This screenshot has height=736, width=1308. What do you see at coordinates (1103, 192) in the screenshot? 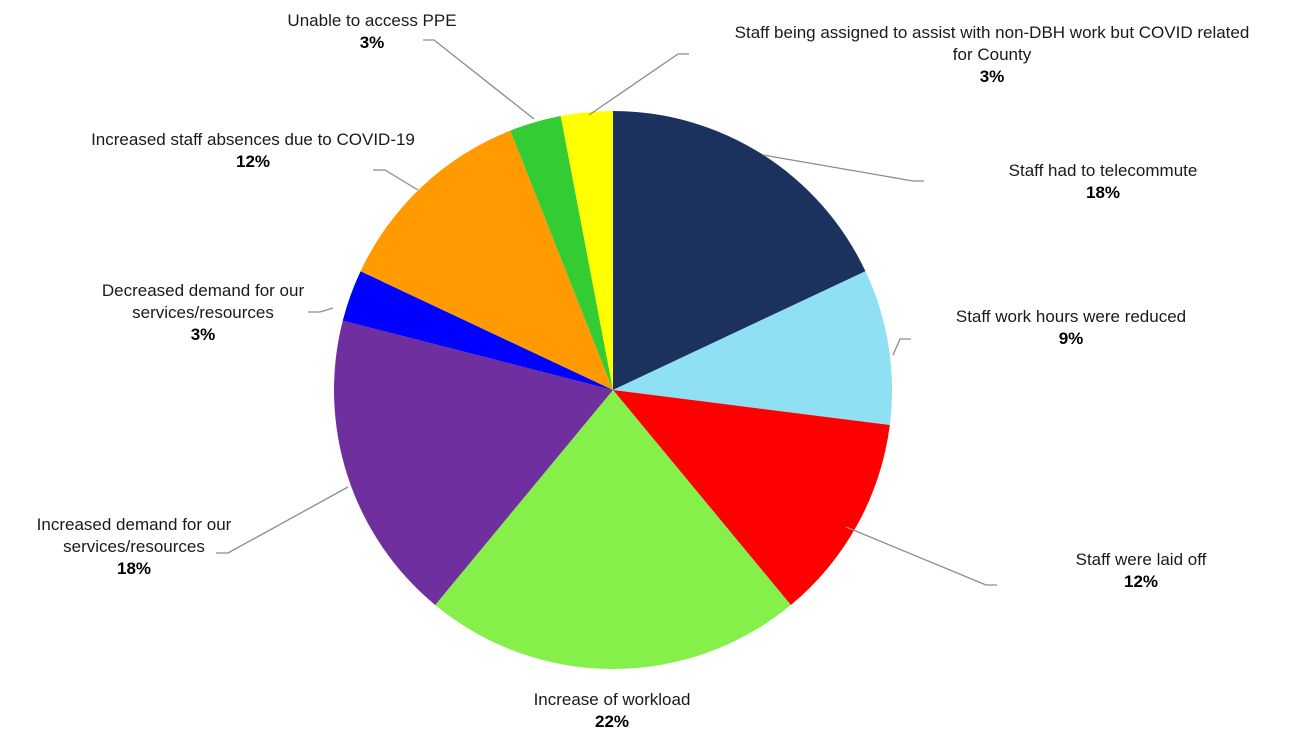
I see `slice-percent-1: 18%` at bounding box center [1103, 192].